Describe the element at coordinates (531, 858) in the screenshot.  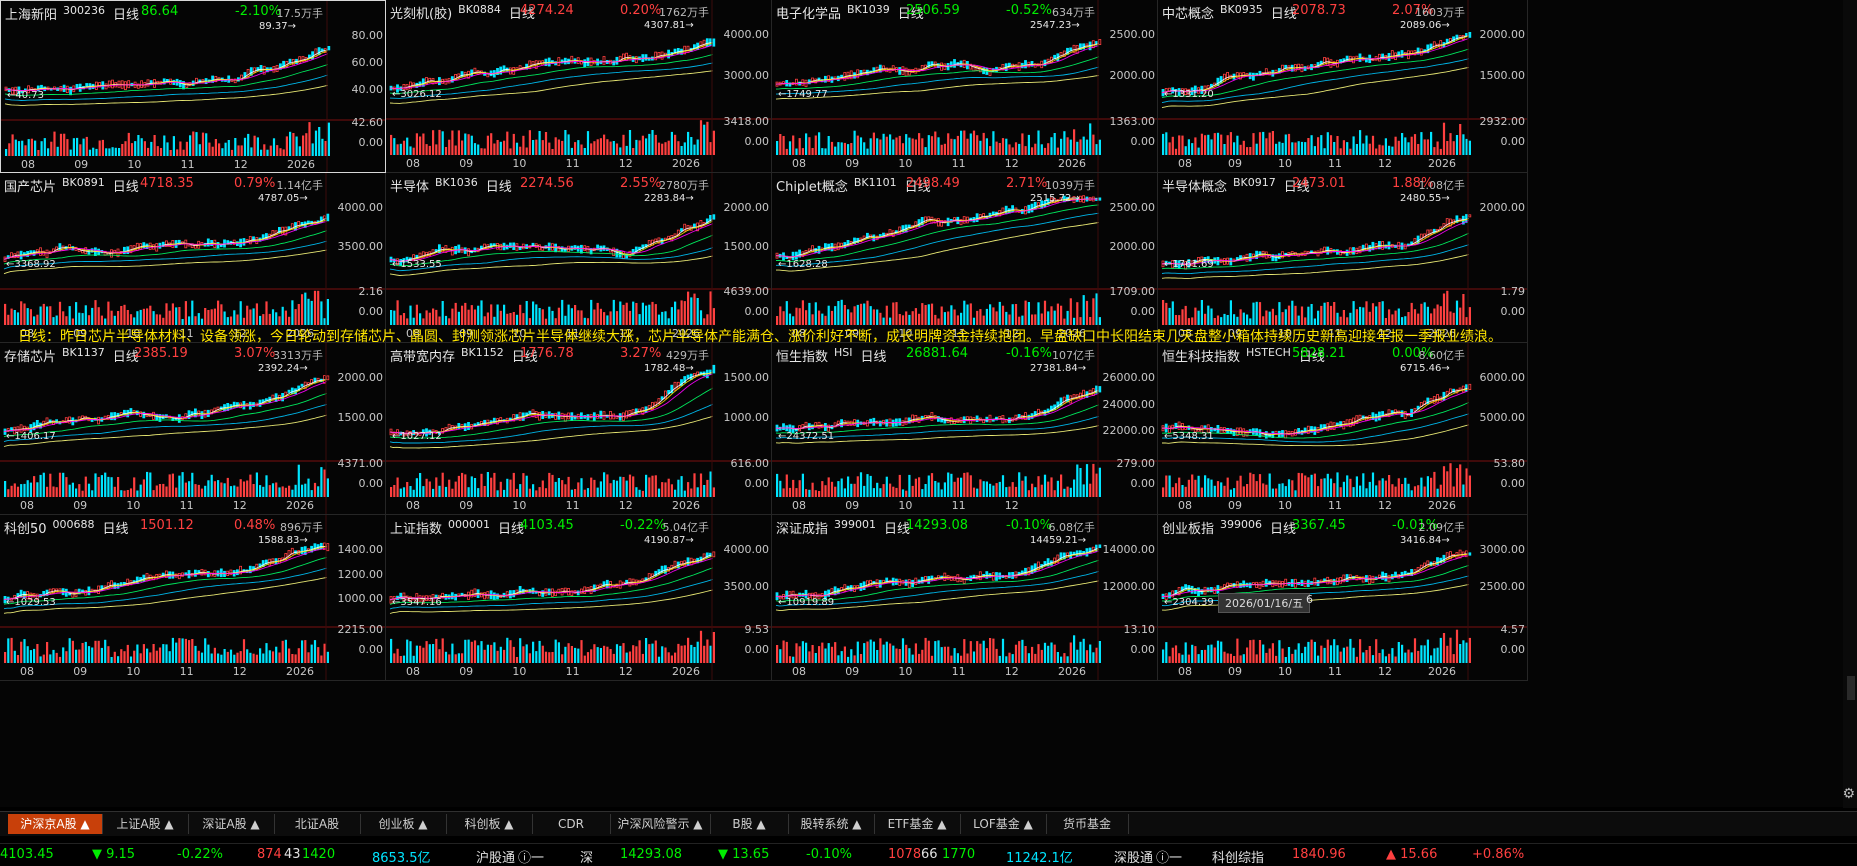
I see `hgt-info-icon: ⓘ一` at that location.